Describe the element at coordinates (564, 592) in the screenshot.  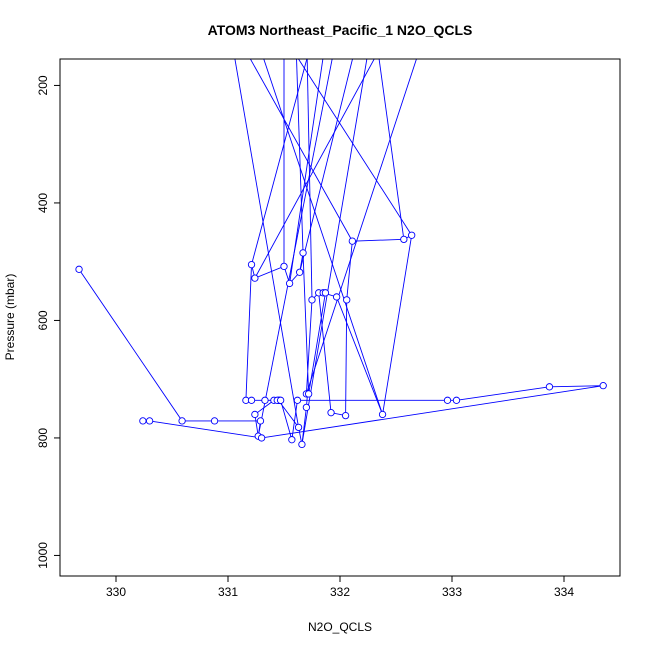
I see `x-tick-label: 334` at that location.